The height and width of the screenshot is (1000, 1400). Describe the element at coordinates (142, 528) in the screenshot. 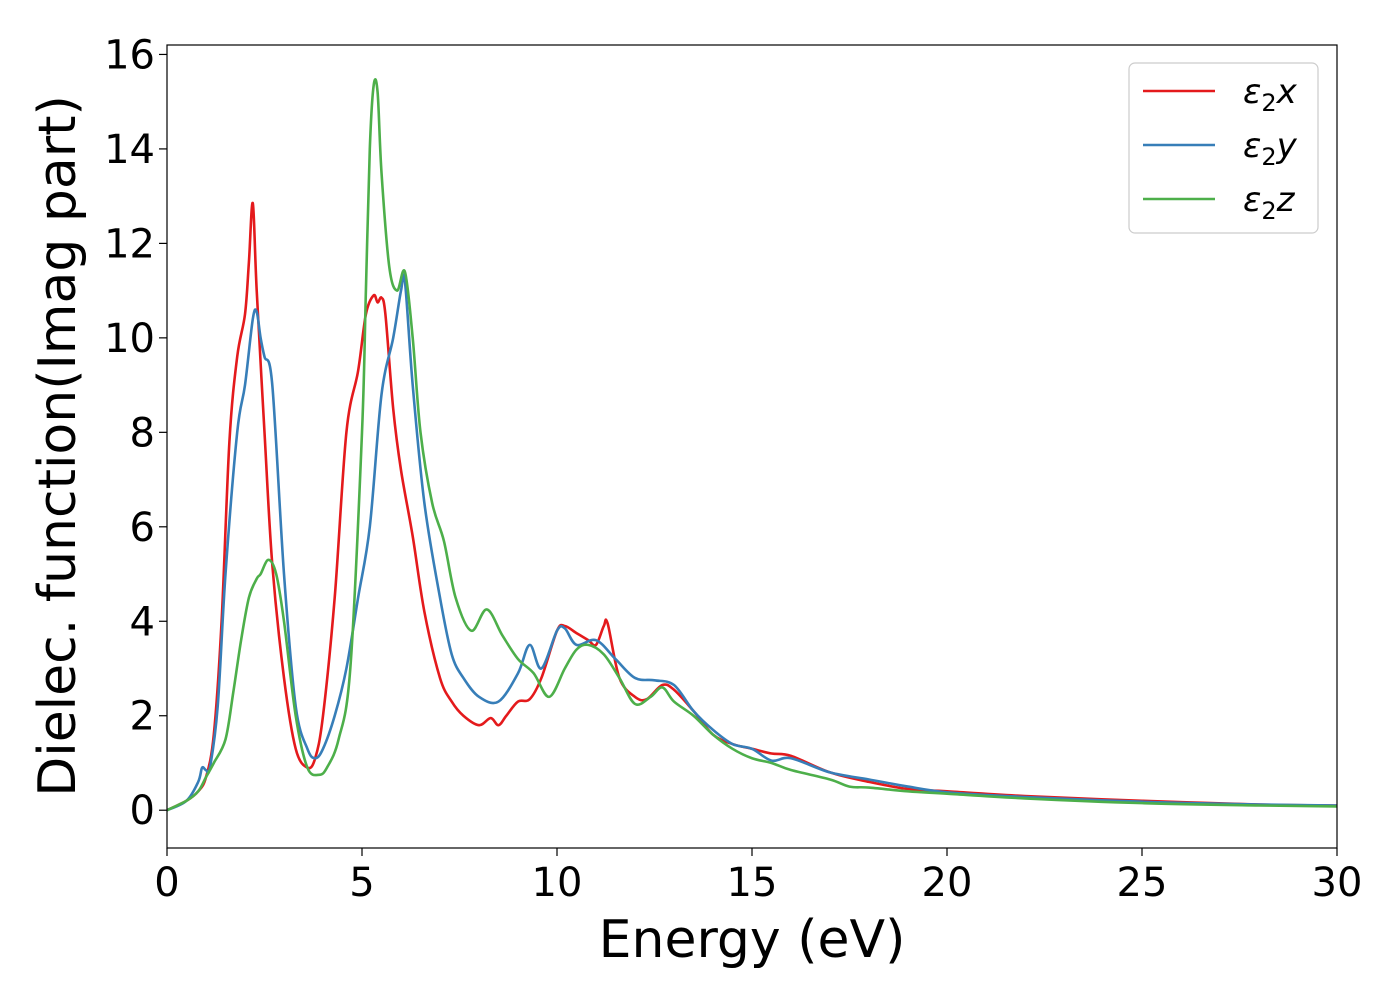

I see `y-tick-label: 6` at that location.